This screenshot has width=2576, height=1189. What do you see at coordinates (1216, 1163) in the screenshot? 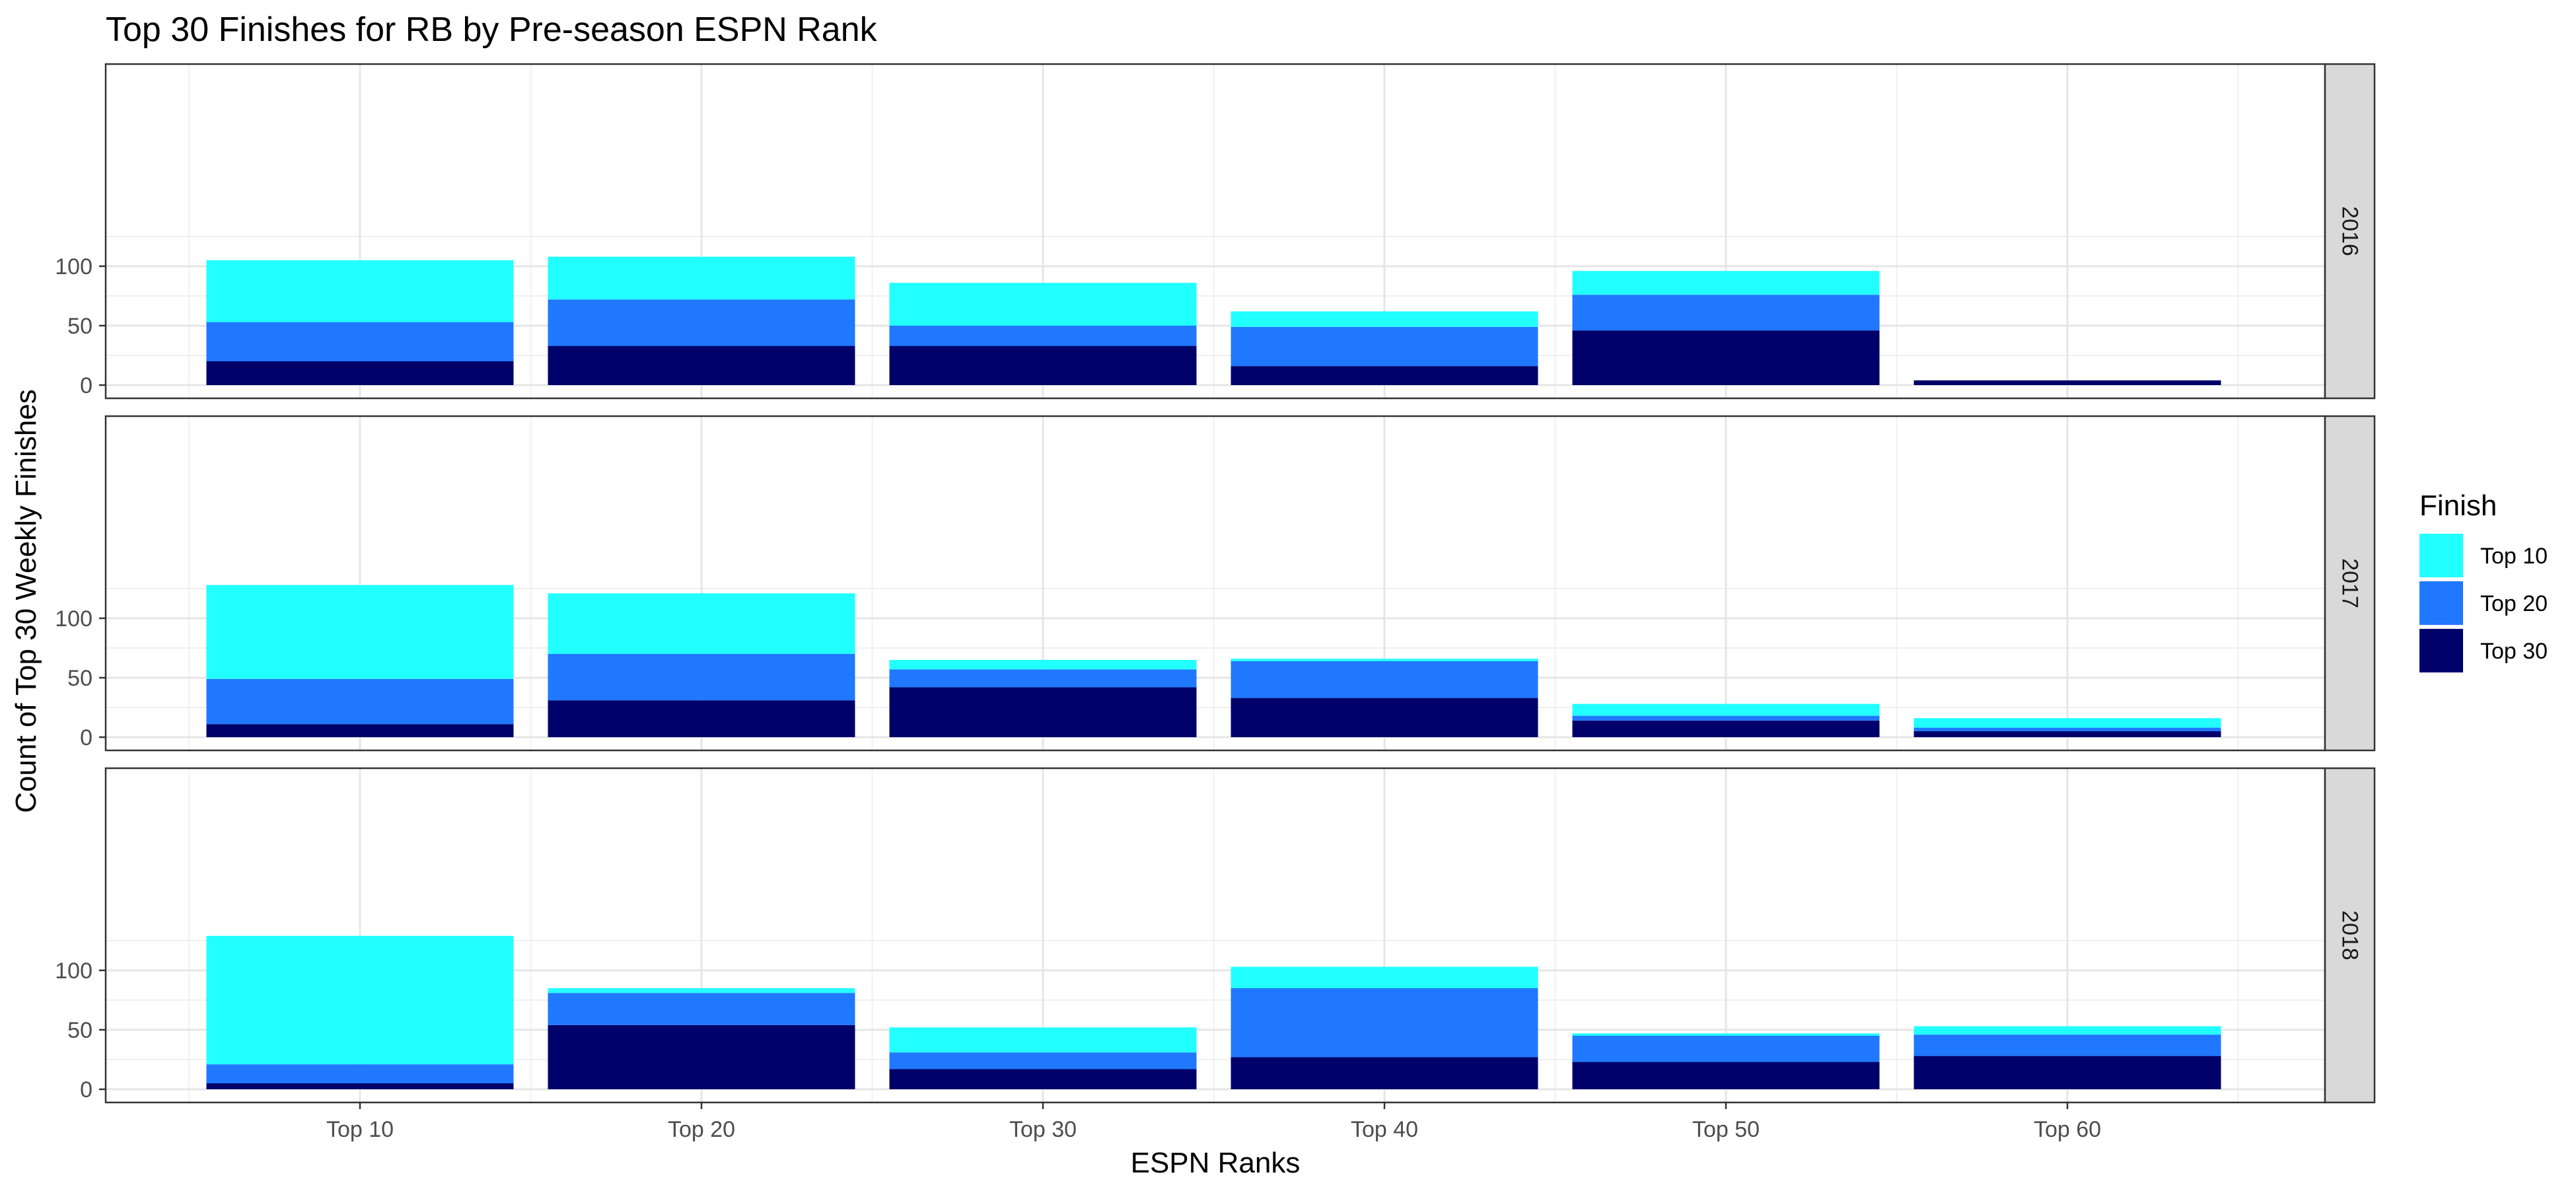
I see `x-axis-title: ESPN Ranks` at bounding box center [1216, 1163].